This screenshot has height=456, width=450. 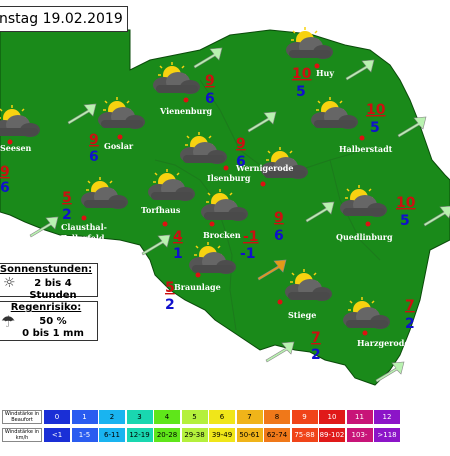 What do you see at coordinates (359, 440) in the screenshot?
I see `legend-cell: 103-117` at bounding box center [359, 440].